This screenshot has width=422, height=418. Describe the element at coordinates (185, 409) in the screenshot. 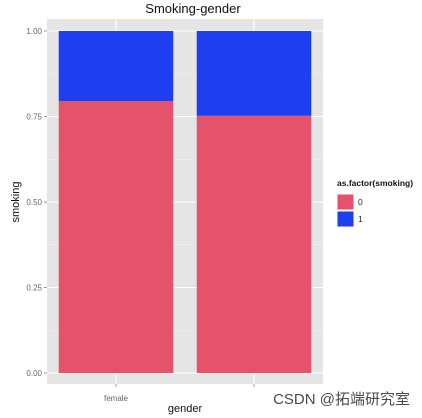

I see `x-axis-title: gender` at that location.